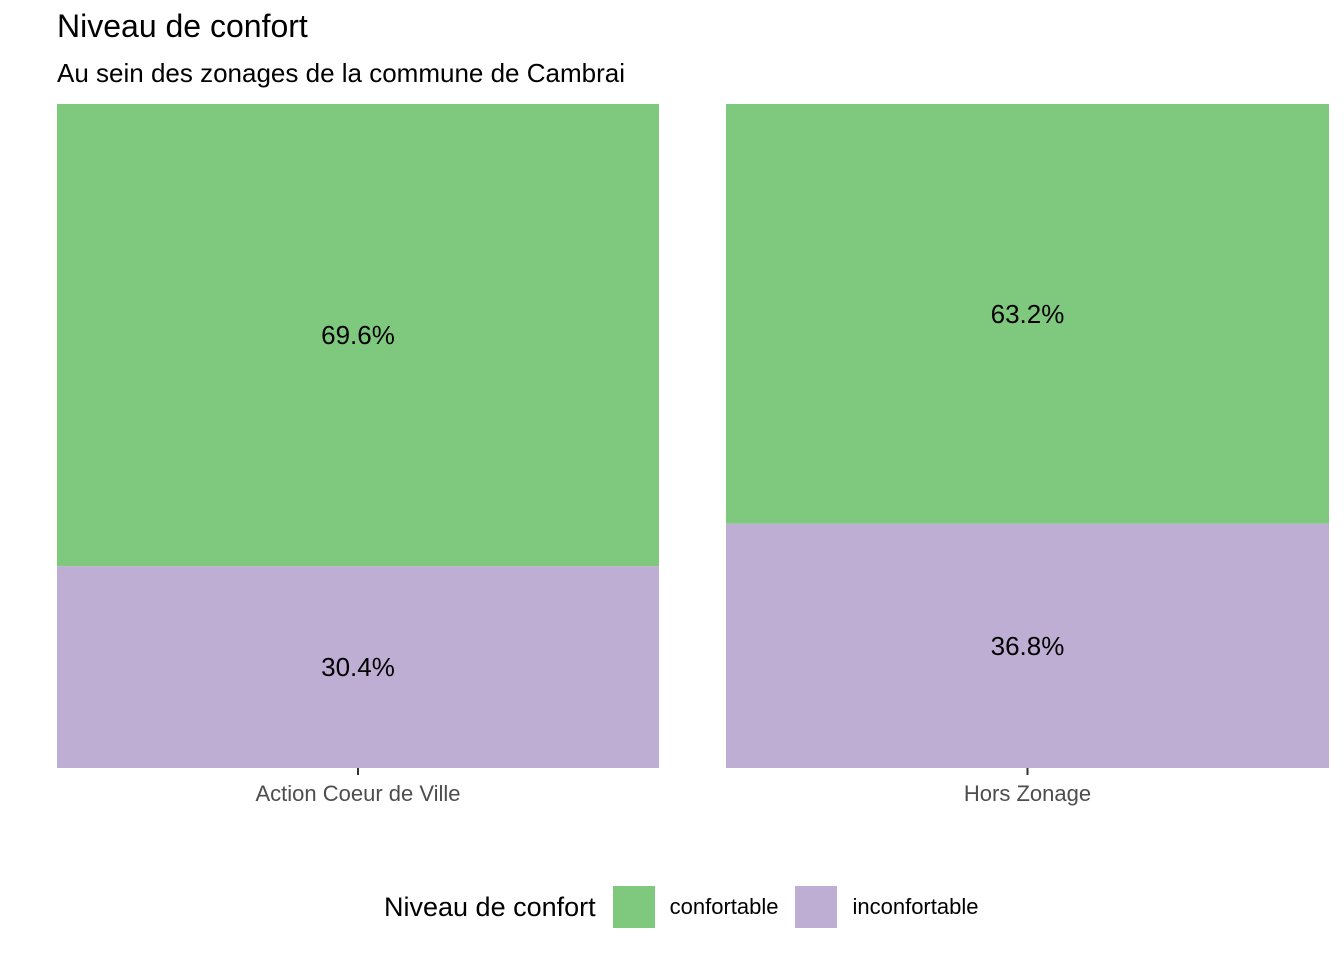 The width and height of the screenshot is (1344, 960). What do you see at coordinates (816, 907) in the screenshot?
I see `legend-key-inconfortable` at bounding box center [816, 907].